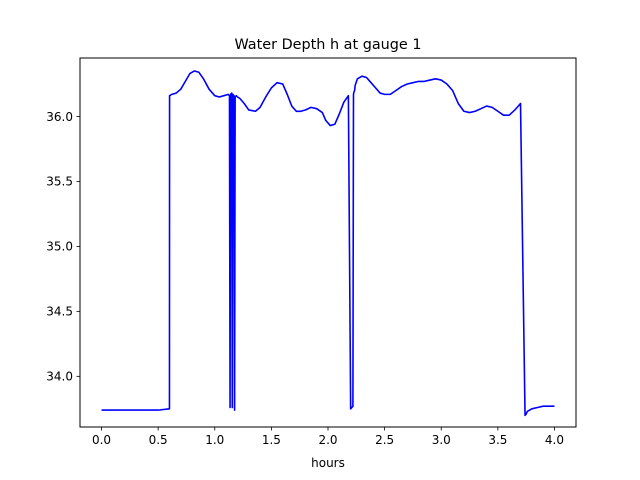 This screenshot has height=480, width=640. Describe the element at coordinates (328, 463) in the screenshot. I see `x-axis-label: hours` at that location.